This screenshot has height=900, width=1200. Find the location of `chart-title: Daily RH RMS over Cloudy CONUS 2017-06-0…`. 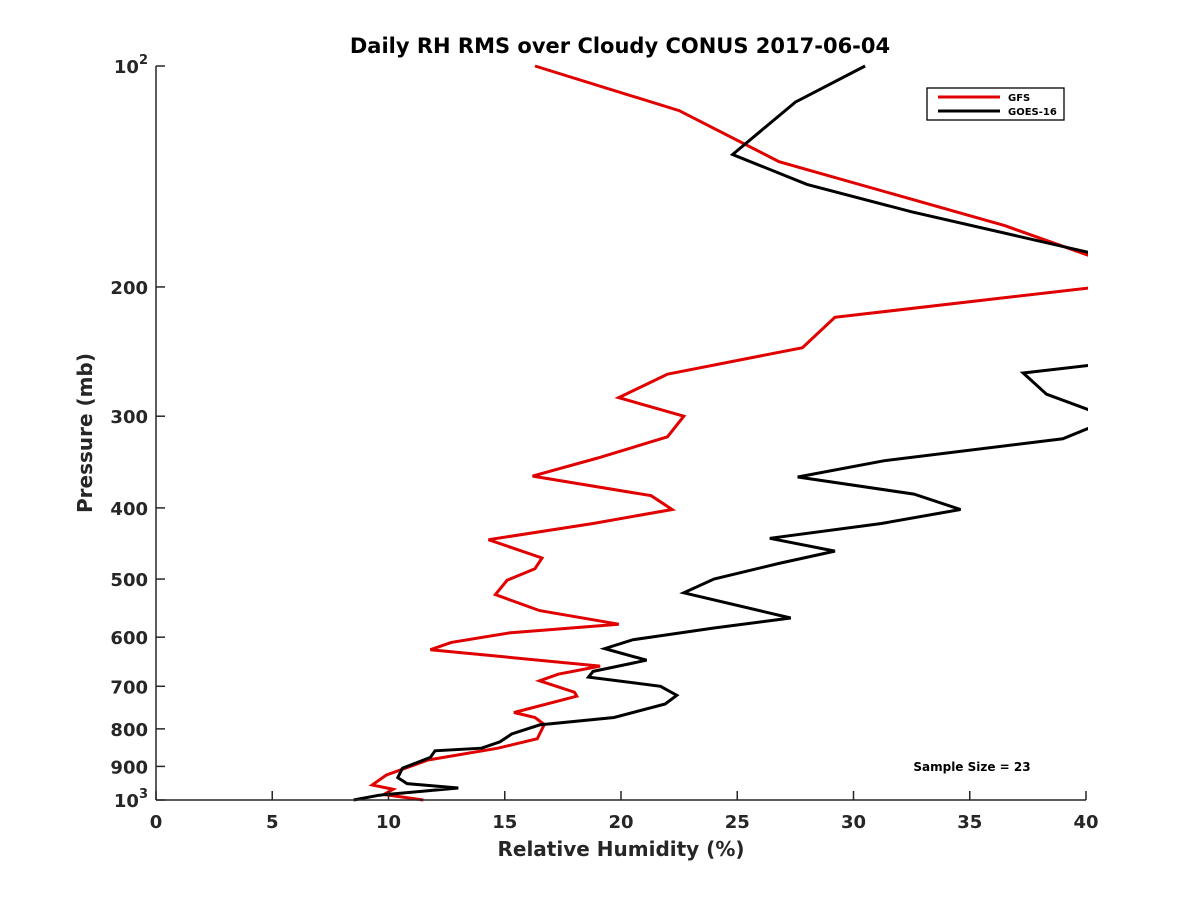

chart-title: Daily RH RMS over Cloudy CONUS 2017-06-0… is located at coordinates (620, 46).